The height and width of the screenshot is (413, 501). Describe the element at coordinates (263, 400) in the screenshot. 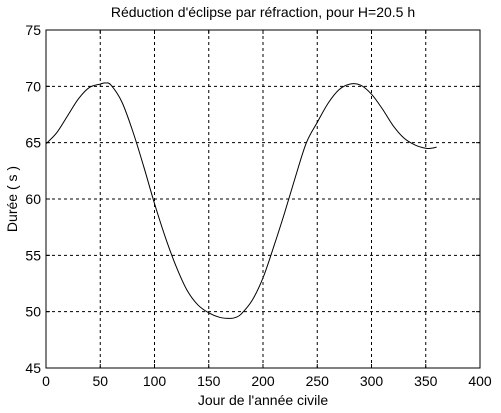

I see `x-axis-title: Jour de l'année civile` at that location.